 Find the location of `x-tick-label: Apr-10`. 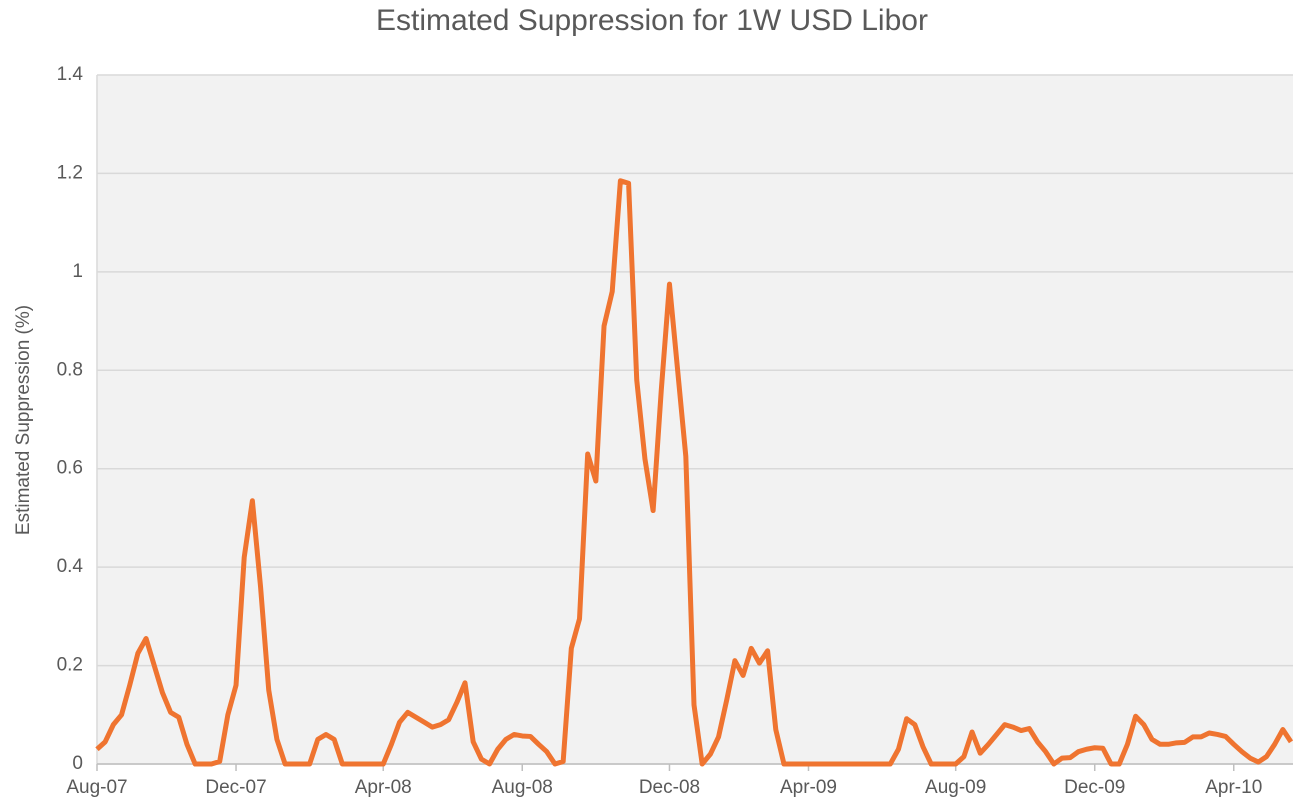

x-tick-label: Apr-10 is located at coordinates (1233, 787).